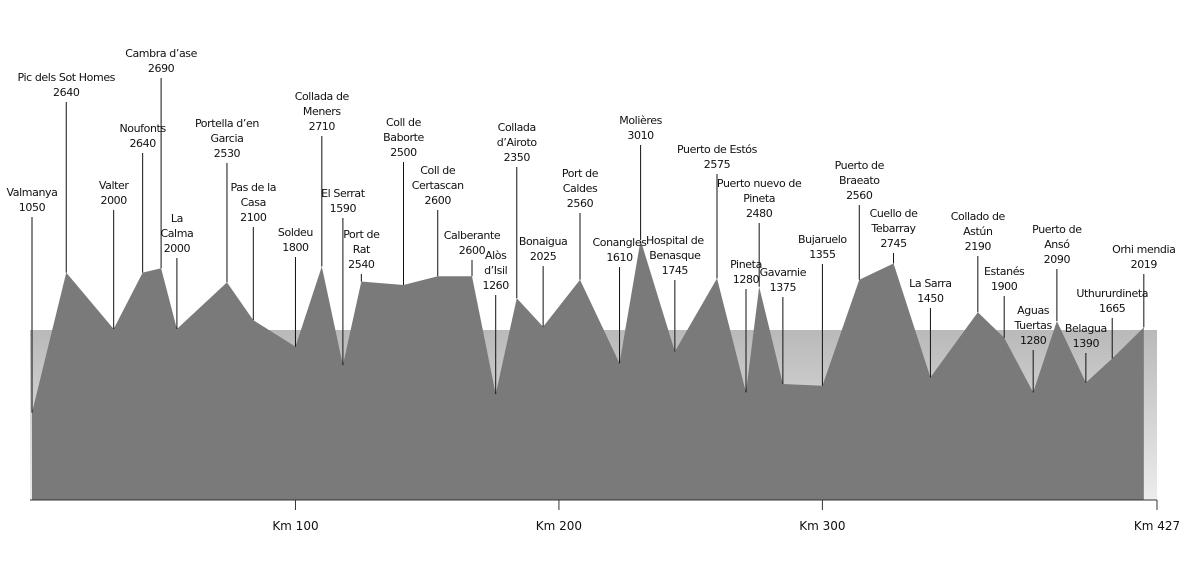 This screenshot has height=570, width=1200. I want to click on pass-elevation: 2480, so click(759, 213).